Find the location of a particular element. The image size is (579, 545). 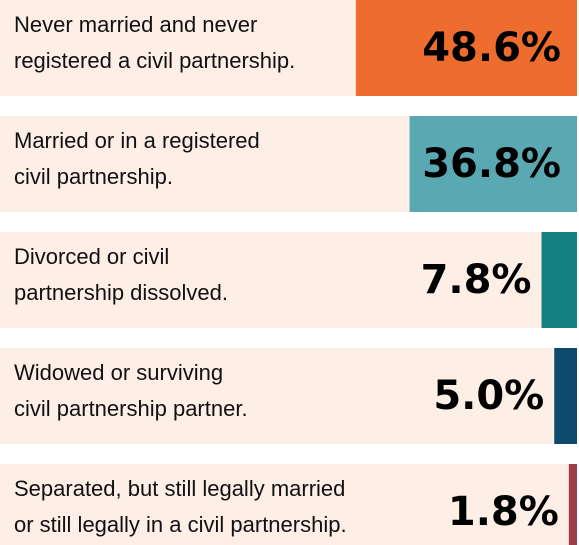

value-label: 1.8% is located at coordinates (503, 512).